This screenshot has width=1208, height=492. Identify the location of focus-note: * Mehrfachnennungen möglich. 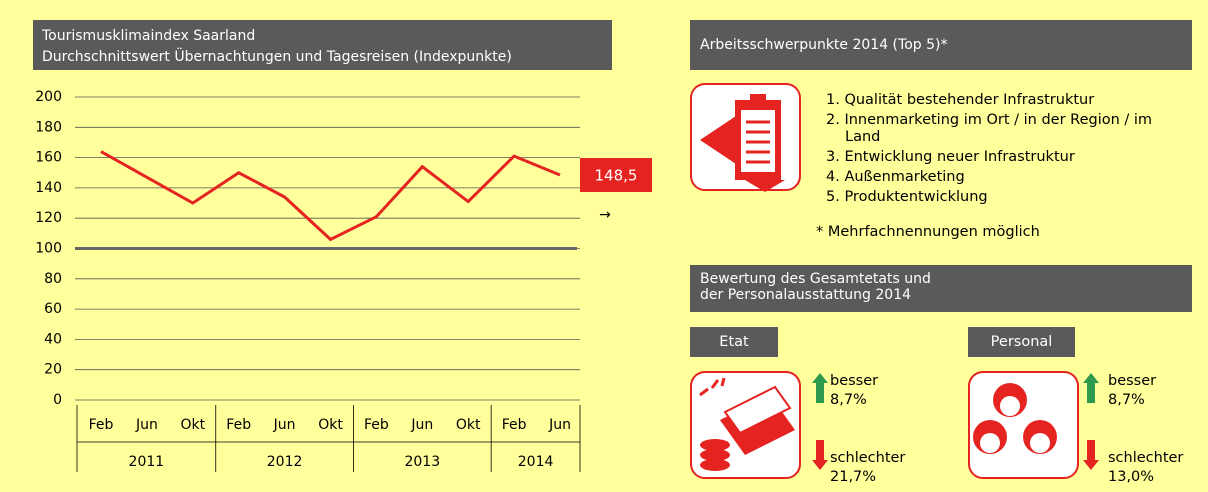
(928, 232).